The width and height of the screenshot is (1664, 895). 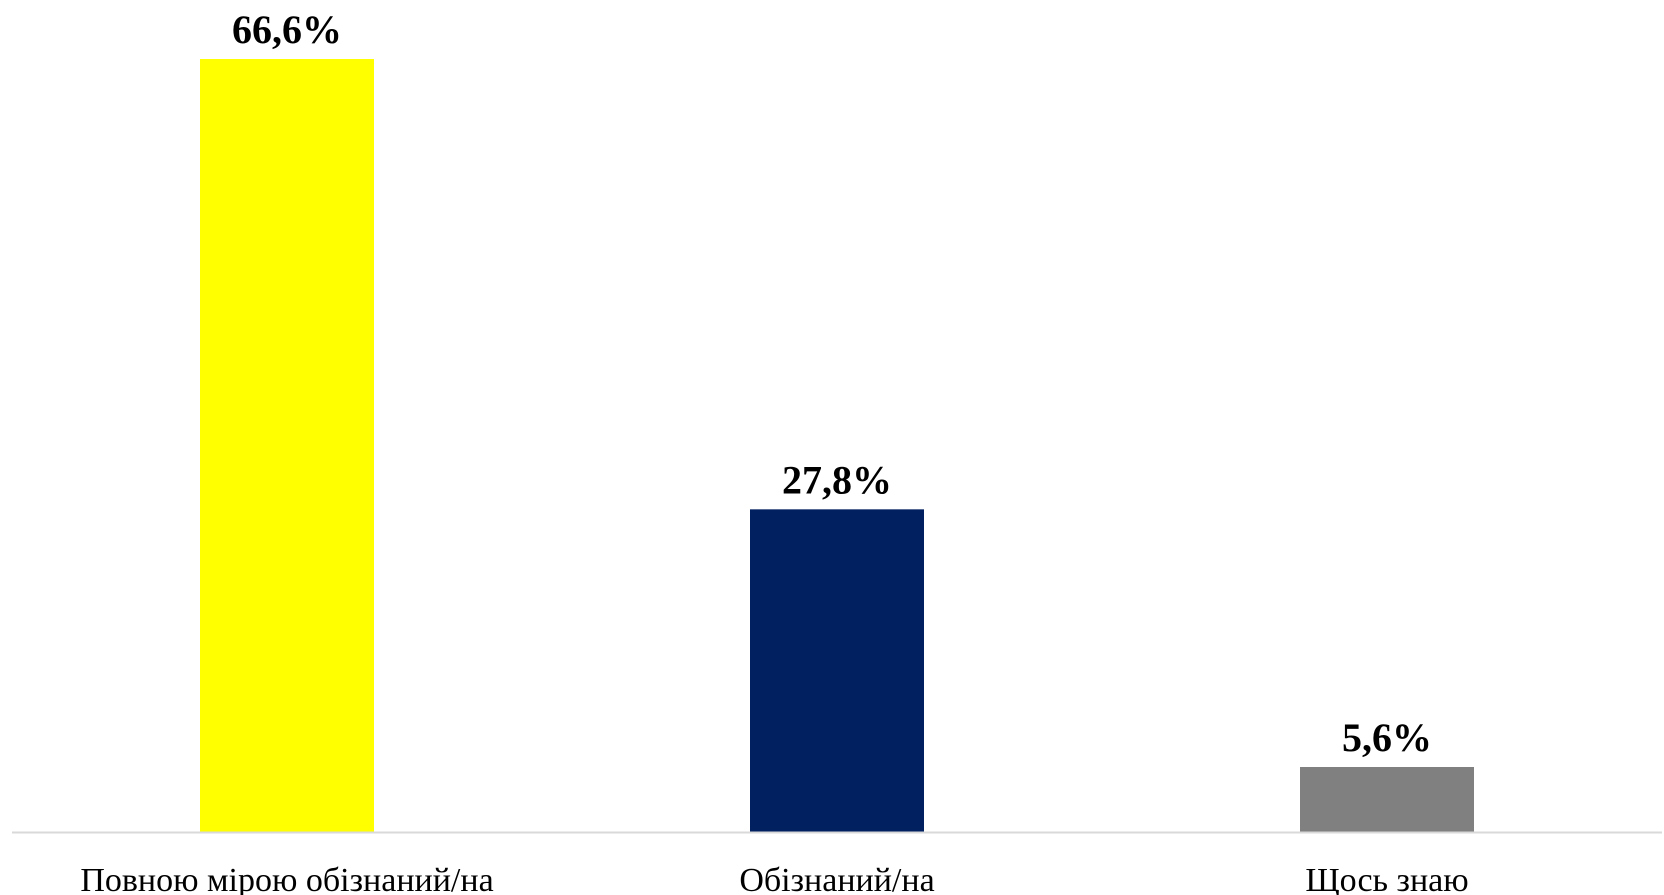 I want to click on data-label-1: 66,6%, so click(x=287, y=29).